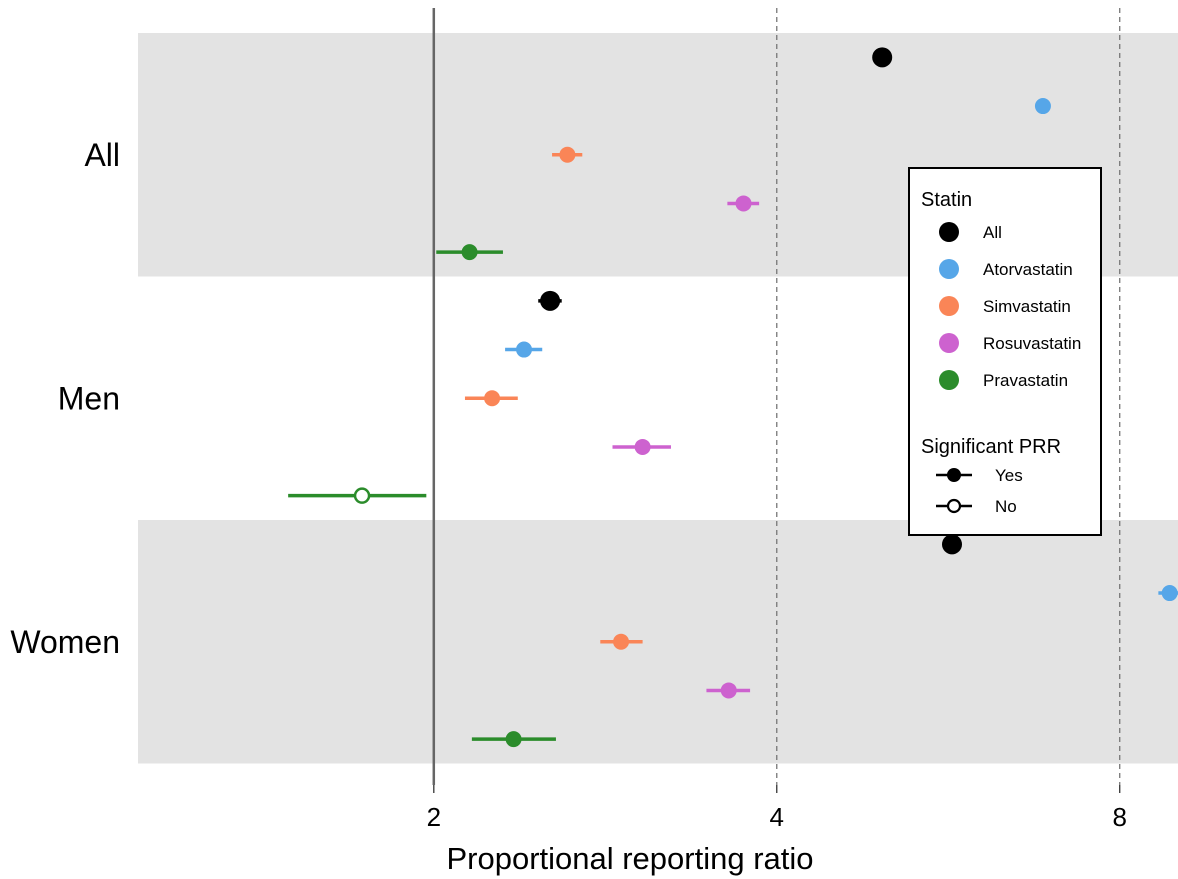 This screenshot has width=1178, height=879. What do you see at coordinates (946, 200) in the screenshot?
I see `legend-title-statin: Statin` at bounding box center [946, 200].